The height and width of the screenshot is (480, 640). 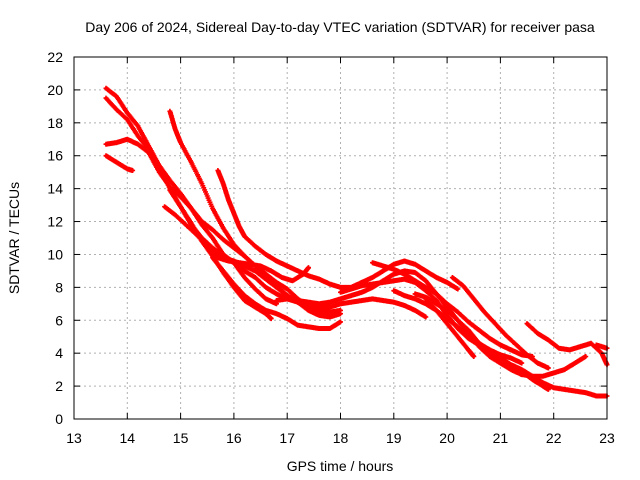 I want to click on y-tick-label: 16, so click(x=55, y=156).